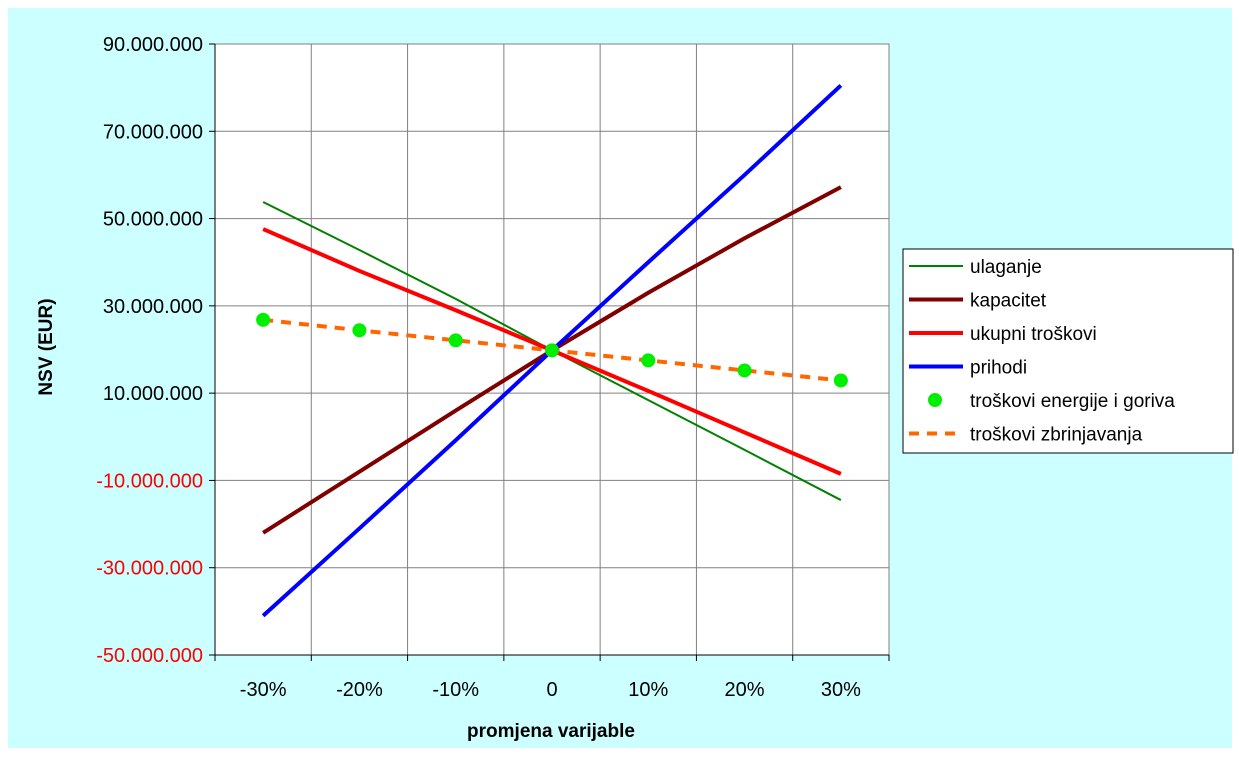 The width and height of the screenshot is (1239, 757). Describe the element at coordinates (359, 690) in the screenshot. I see `x-tick-label: -20%` at that location.